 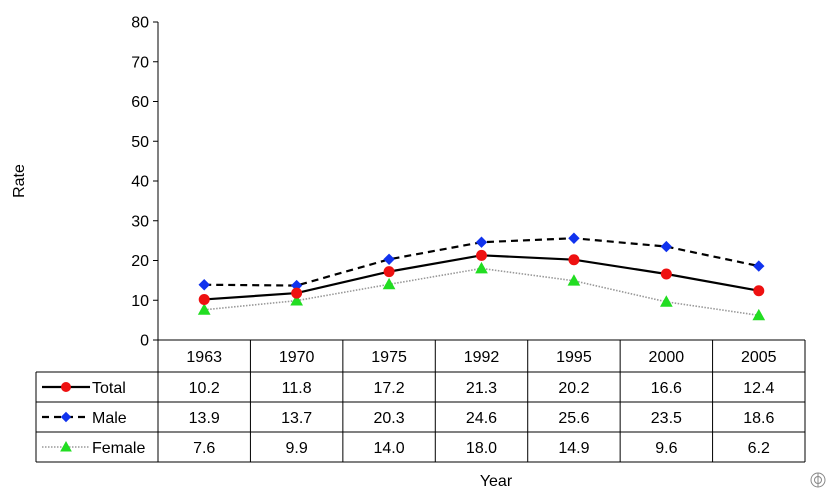 What do you see at coordinates (758, 388) in the screenshot?
I see `table-cell-total: 12.4` at bounding box center [758, 388].